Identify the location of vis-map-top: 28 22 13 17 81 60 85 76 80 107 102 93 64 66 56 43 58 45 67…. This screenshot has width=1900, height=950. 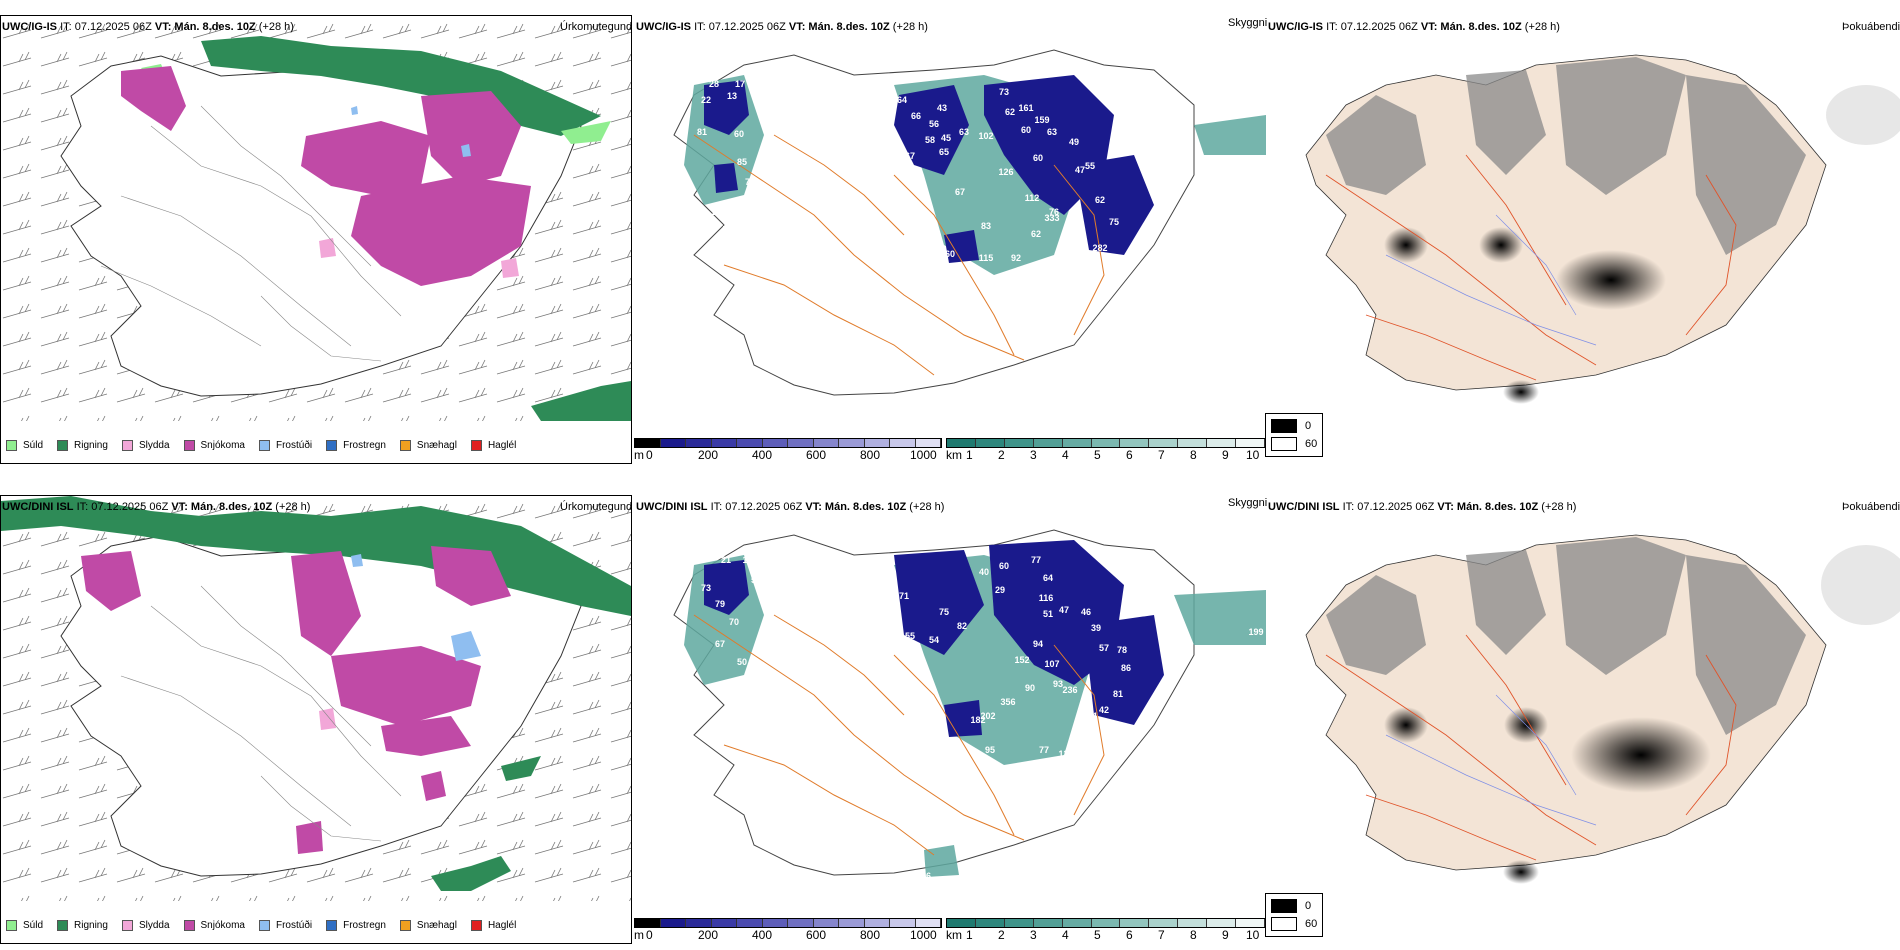
(969, 222).